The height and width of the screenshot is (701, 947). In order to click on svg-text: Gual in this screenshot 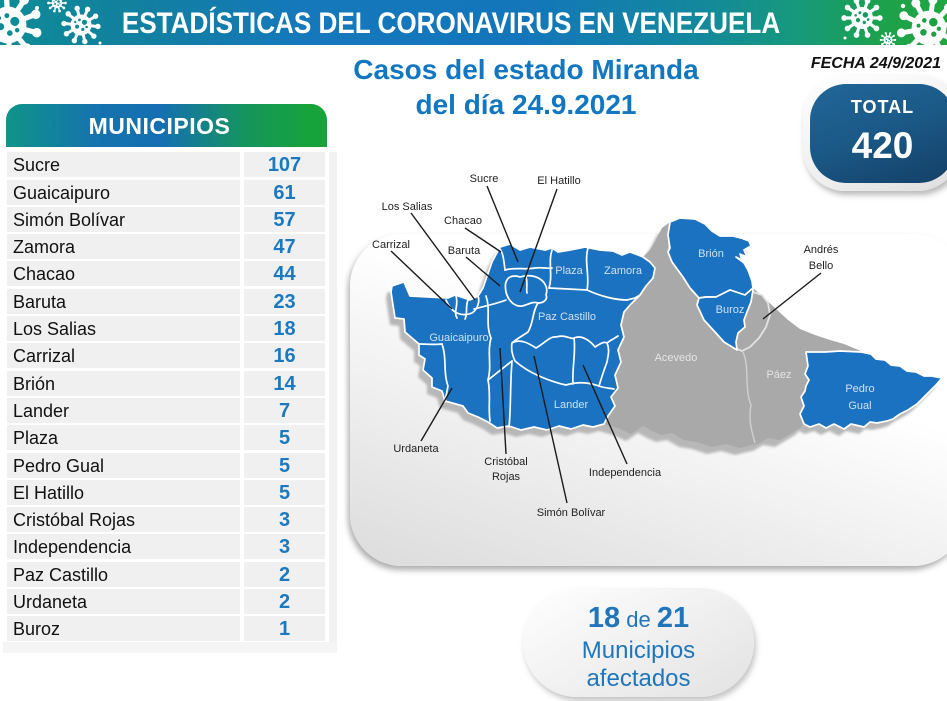, I will do `click(859, 406)`.